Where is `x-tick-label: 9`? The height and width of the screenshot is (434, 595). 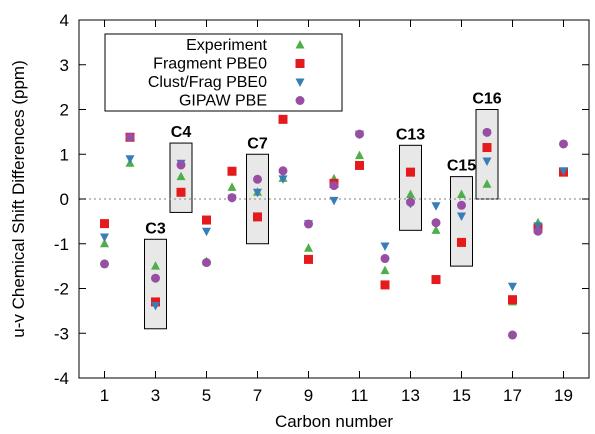
x-tick-label: 9 is located at coordinates (308, 395).